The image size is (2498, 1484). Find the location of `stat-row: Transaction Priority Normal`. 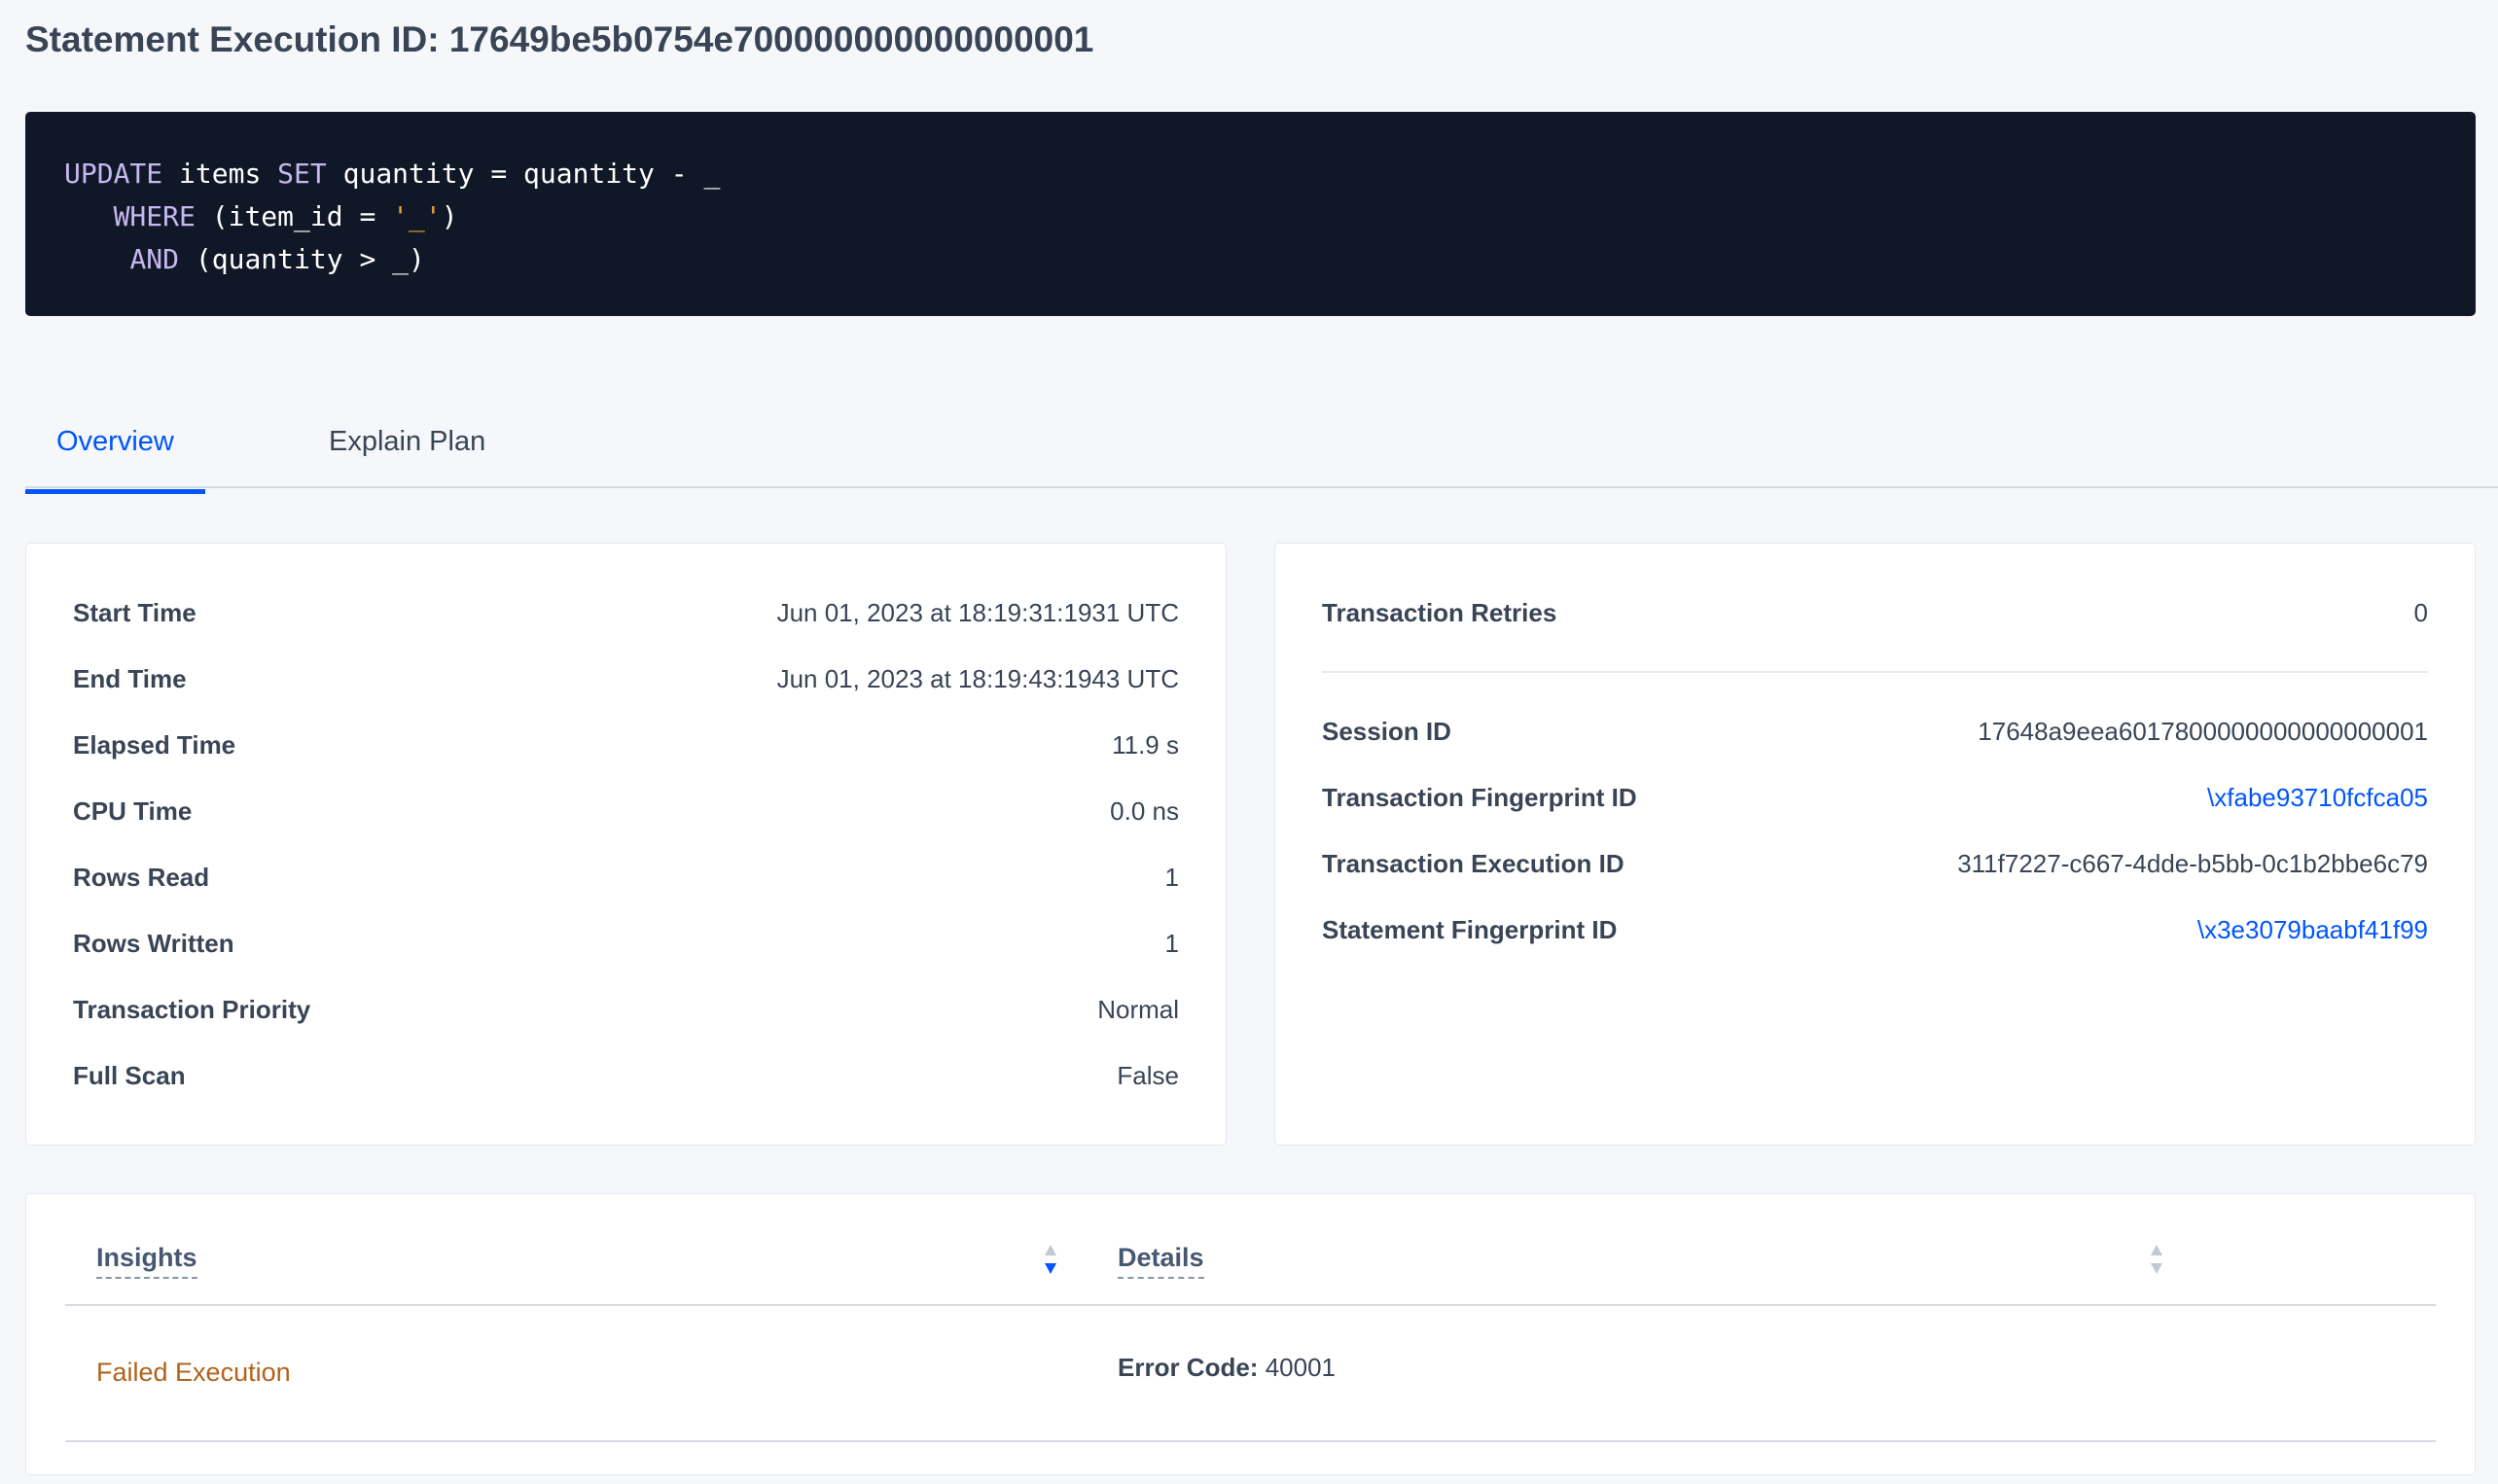

stat-row: Transaction Priority Normal is located at coordinates (626, 1009).